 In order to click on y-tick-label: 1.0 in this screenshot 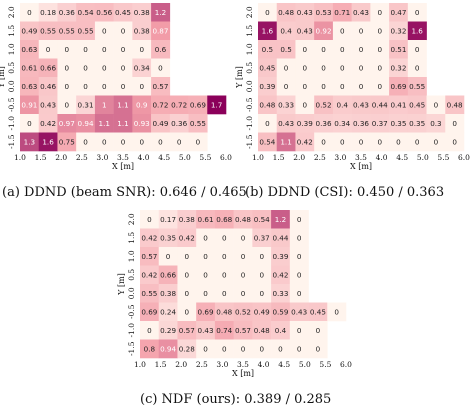, I will do `click(131, 256)`.